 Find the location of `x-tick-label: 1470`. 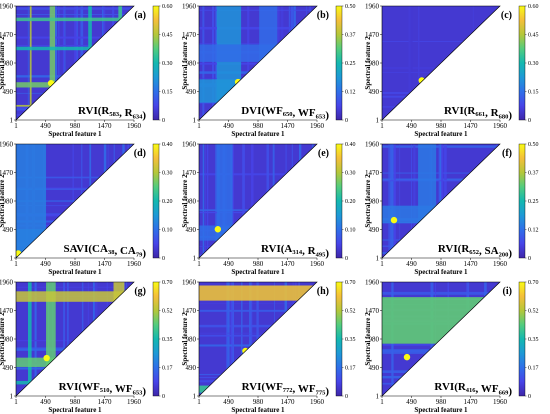

x-tick-label: 1470 is located at coordinates (288, 126).